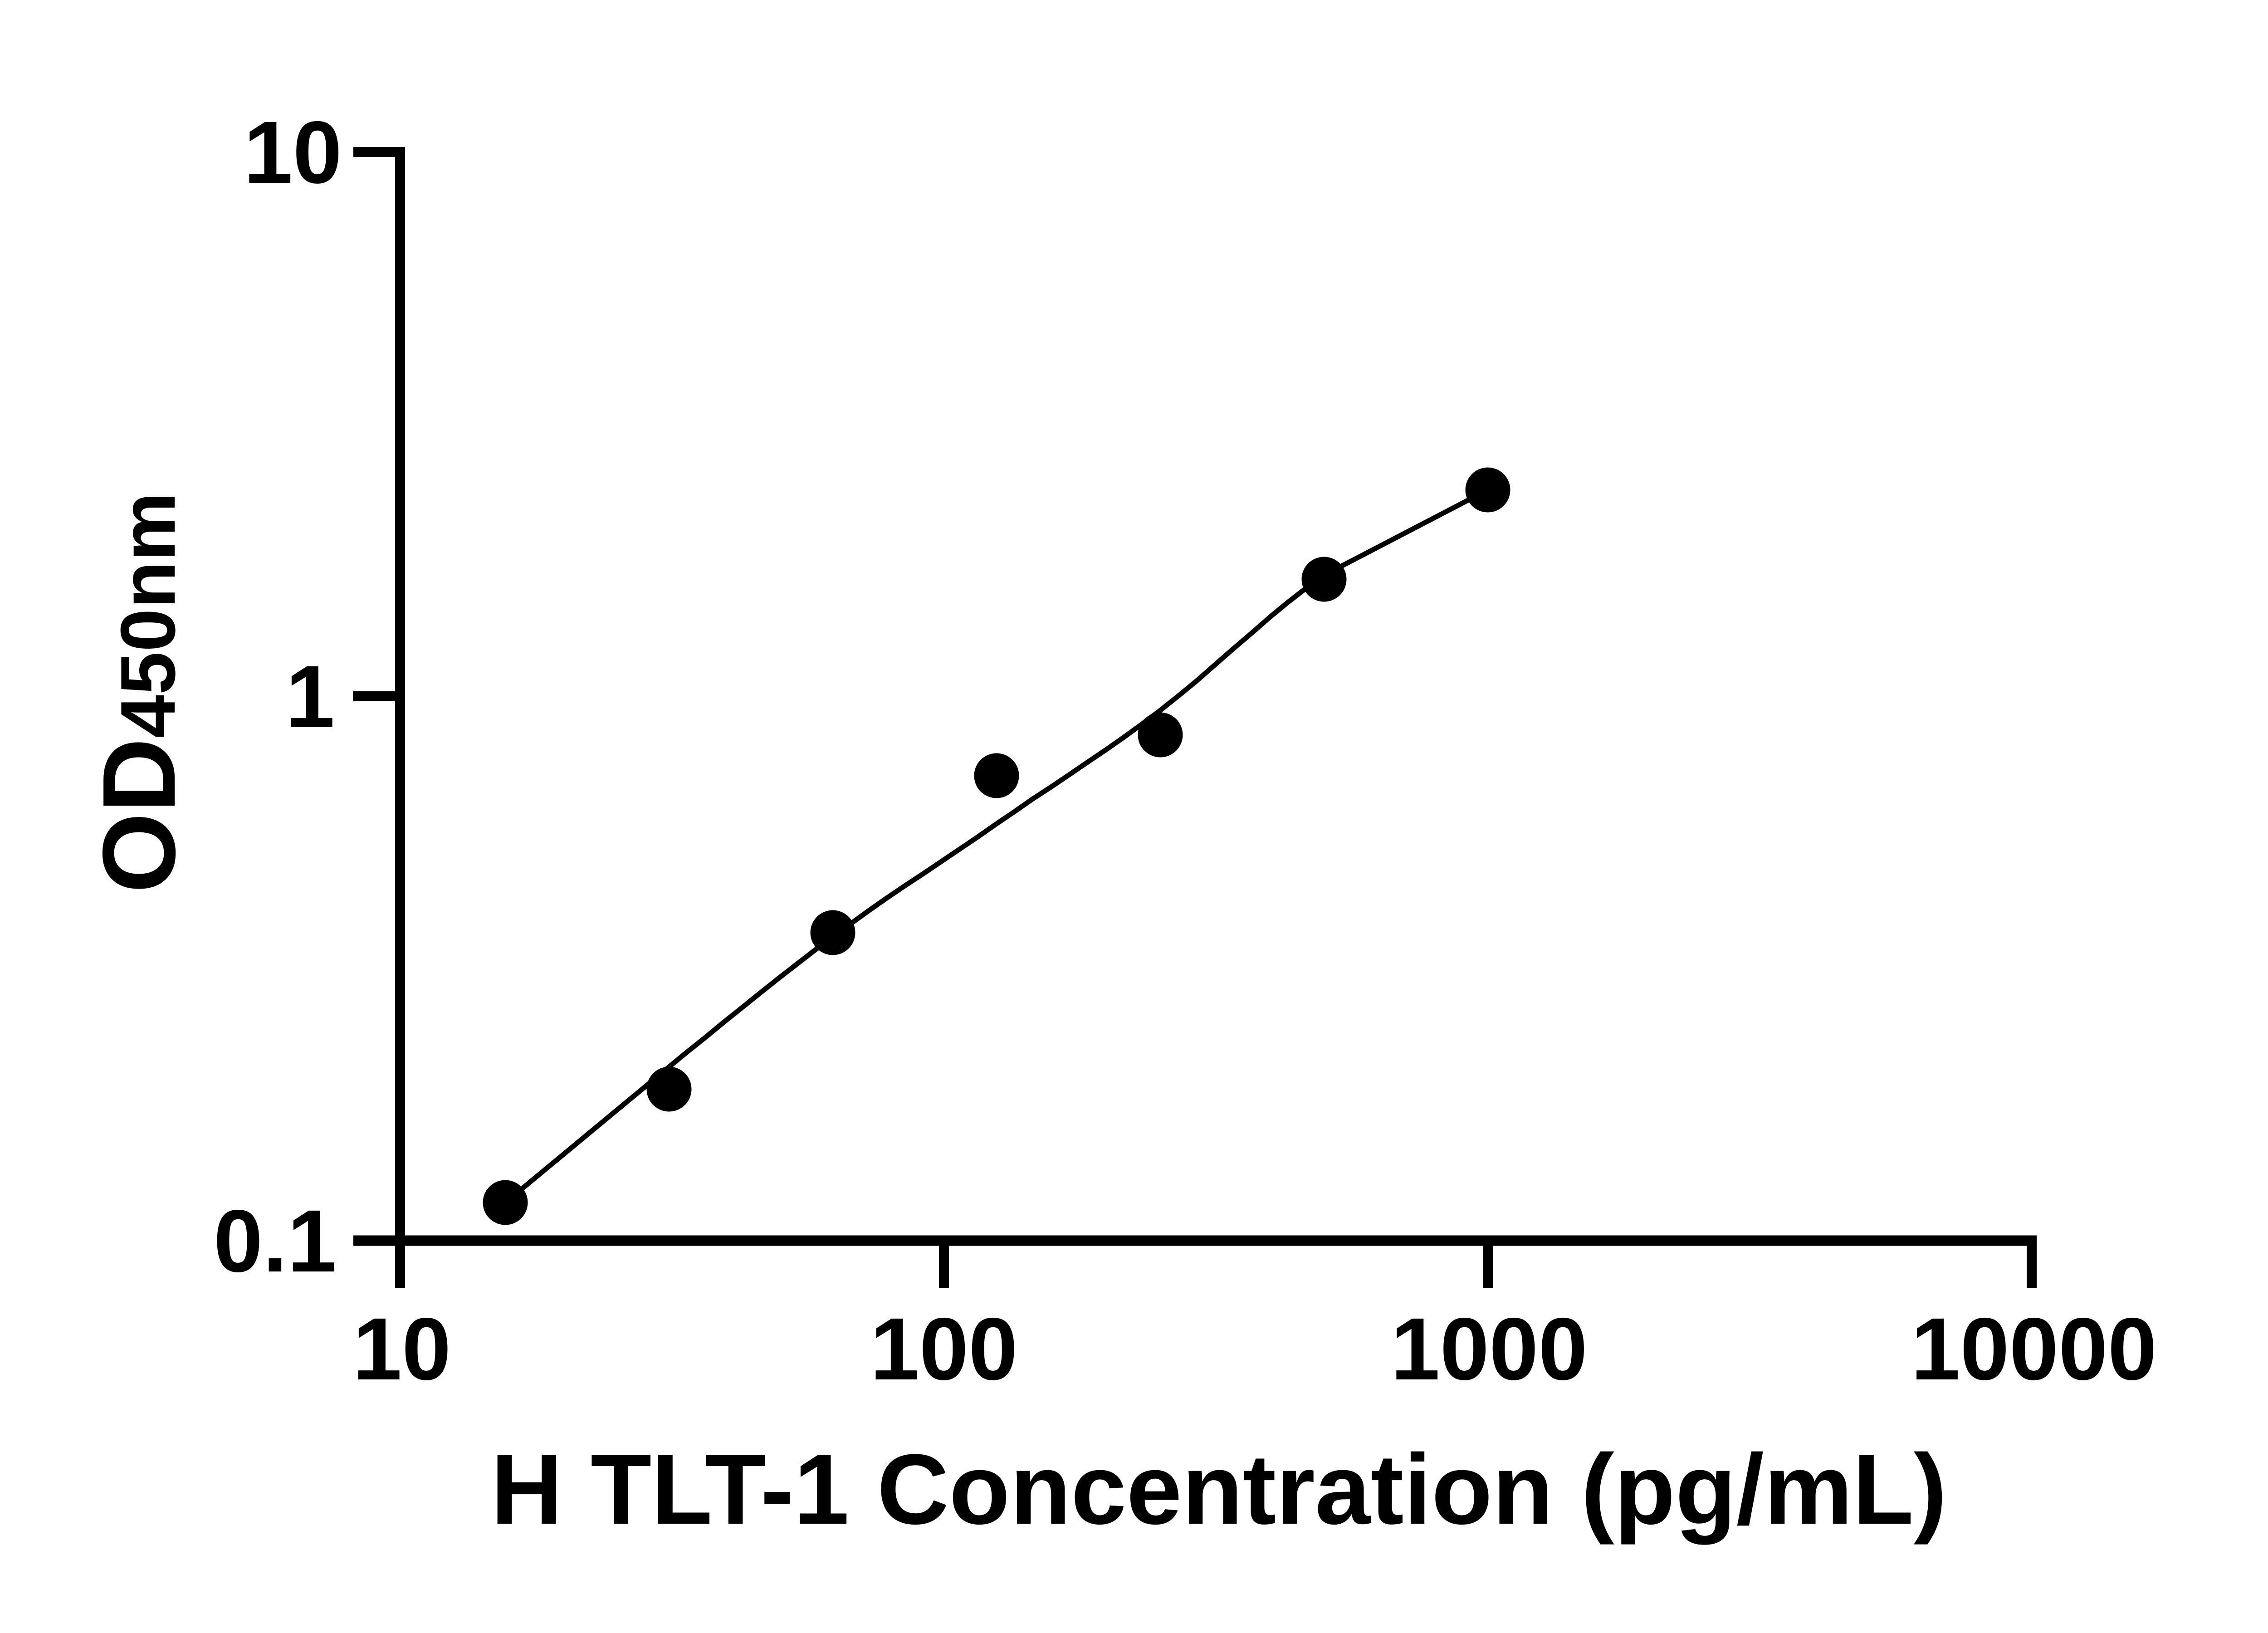  Describe the element at coordinates (140, 692) in the screenshot. I see `svg-text: OD450nm` at that location.